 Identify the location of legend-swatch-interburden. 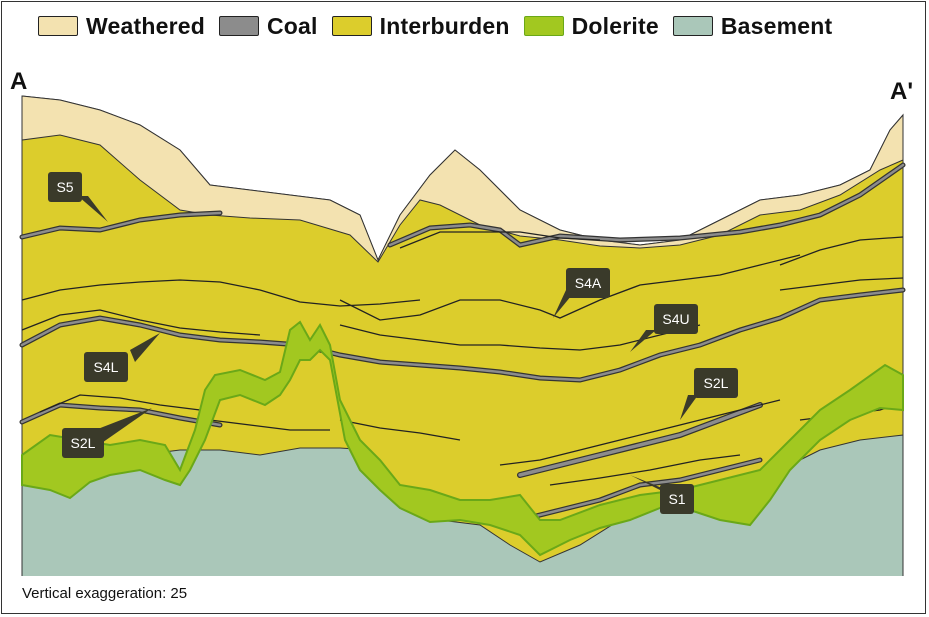
(351, 26).